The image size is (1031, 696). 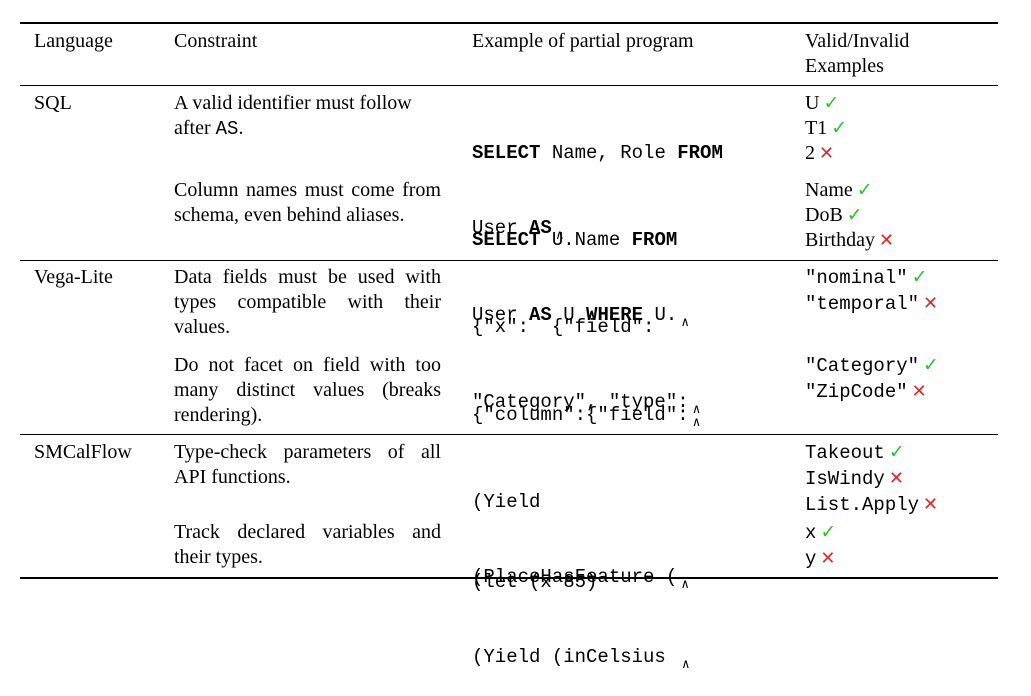 What do you see at coordinates (580, 415) in the screenshot?
I see `code-token: {"column":{"field":` at bounding box center [580, 415].